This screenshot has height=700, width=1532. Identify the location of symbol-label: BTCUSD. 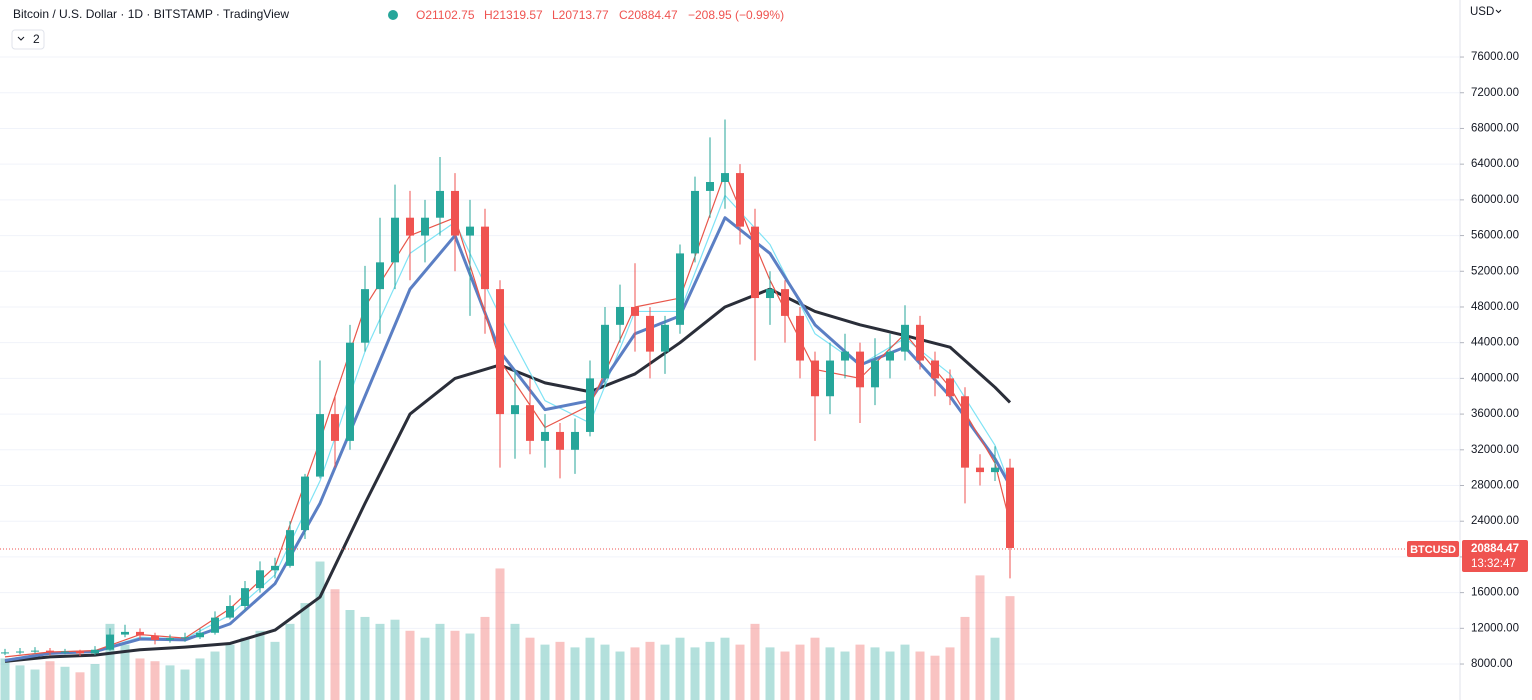
(1433, 550).